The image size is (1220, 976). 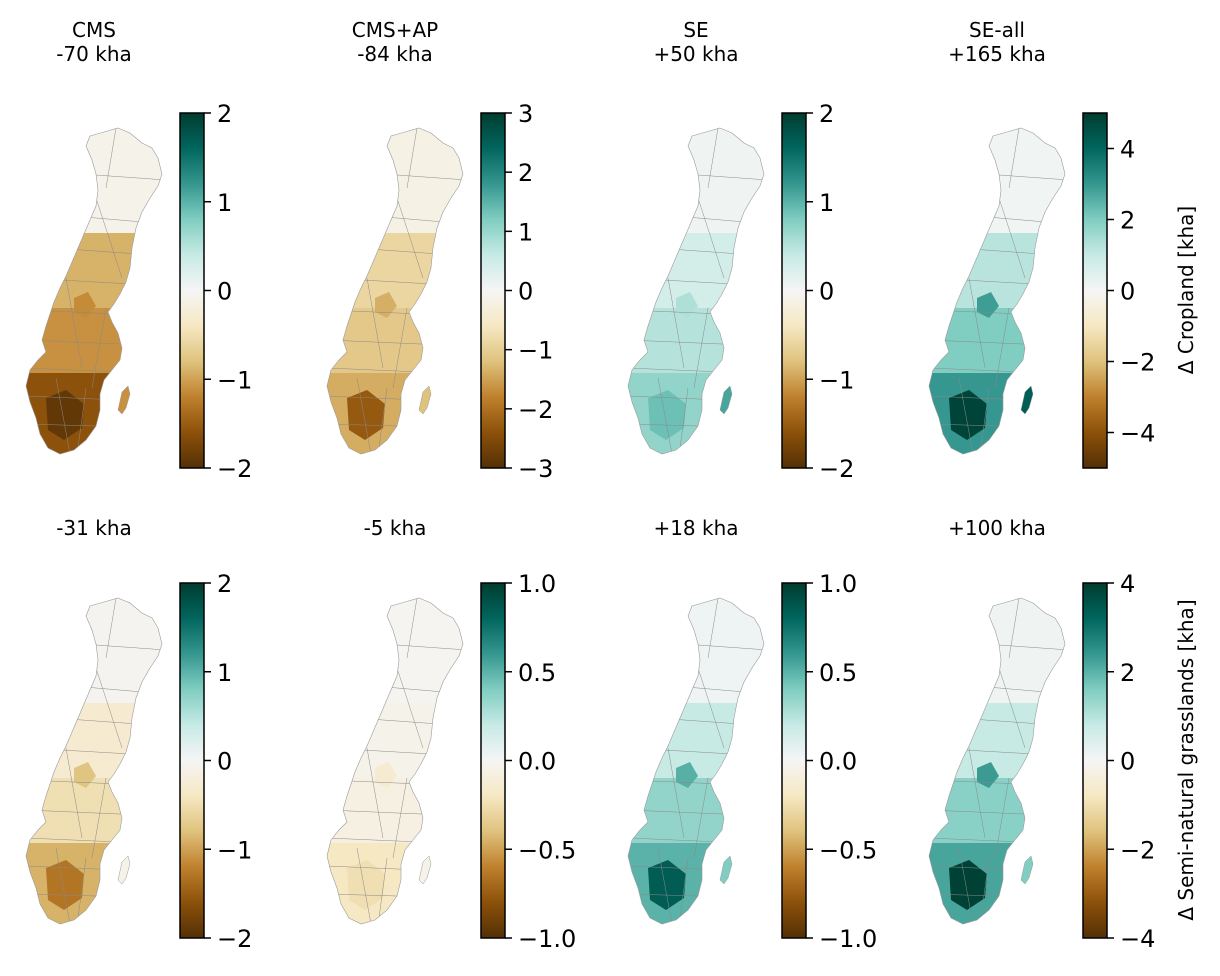 I want to click on panel-title-line: -5 kha, so click(x=395, y=528).